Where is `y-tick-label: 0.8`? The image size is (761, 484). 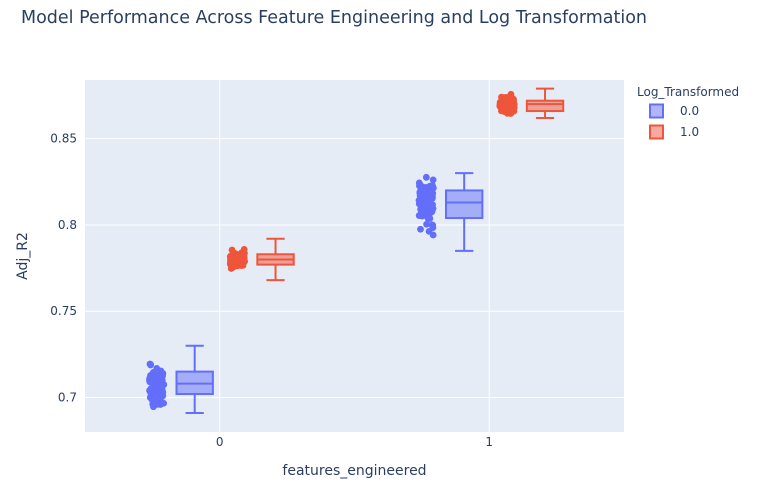 y-tick-label: 0.8 is located at coordinates (67, 225).